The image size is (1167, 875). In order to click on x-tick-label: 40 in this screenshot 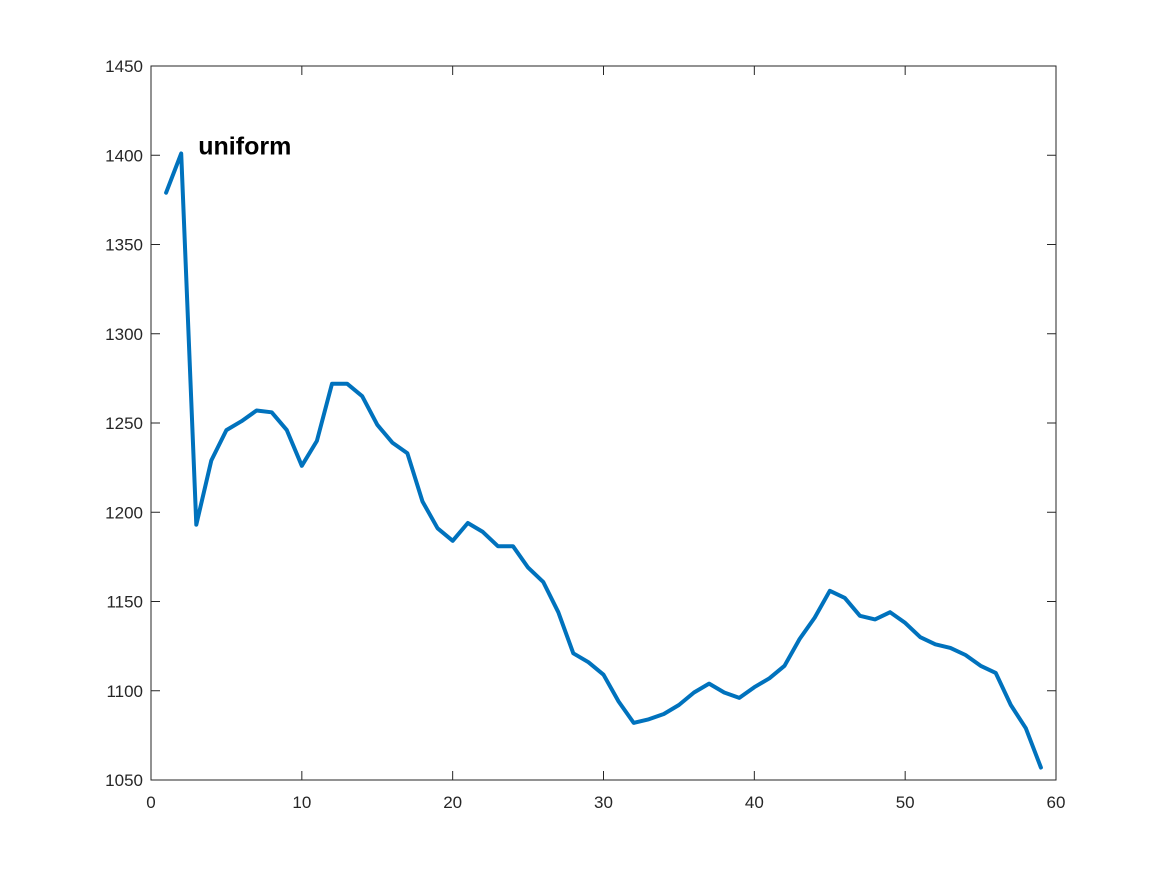, I will do `click(754, 802)`.